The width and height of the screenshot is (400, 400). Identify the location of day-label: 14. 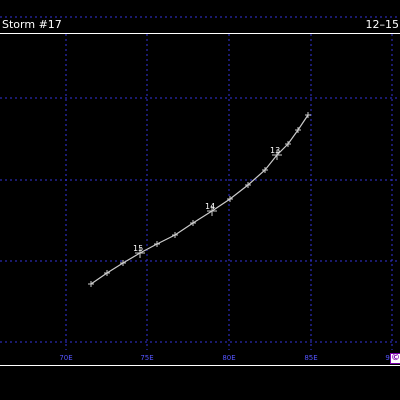
(210, 206).